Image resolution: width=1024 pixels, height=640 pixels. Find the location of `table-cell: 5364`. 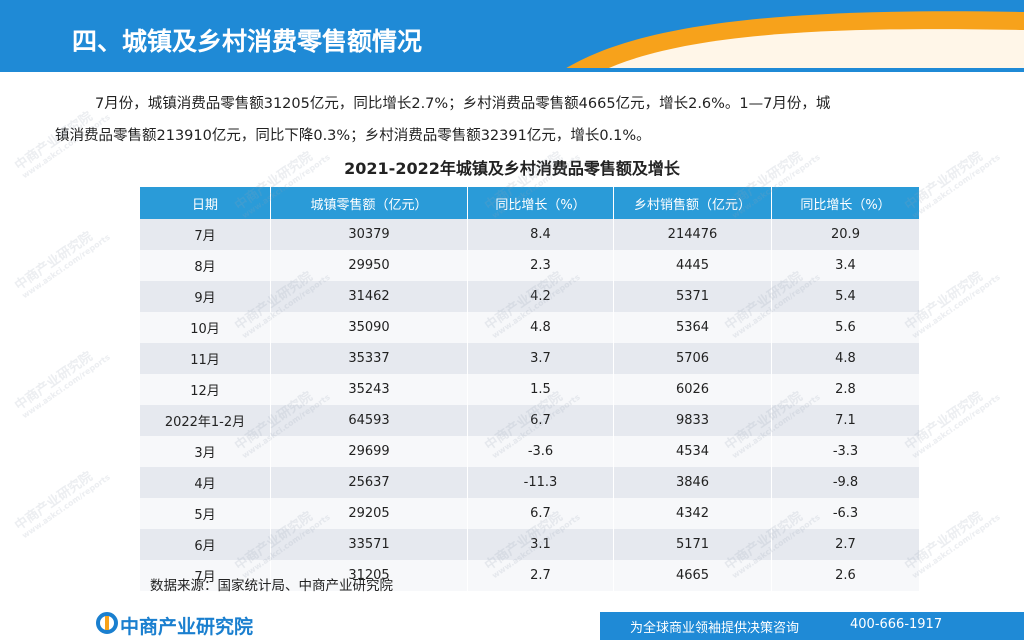

table-cell: 5364 is located at coordinates (692, 327).